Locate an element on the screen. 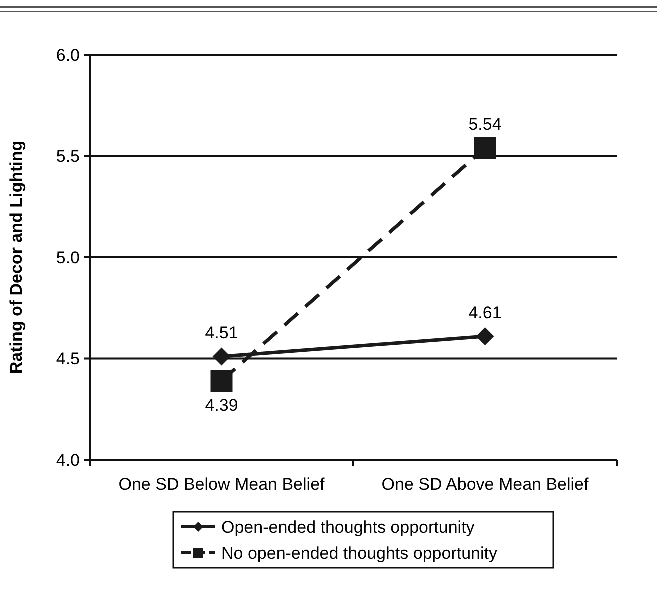 The width and height of the screenshot is (657, 599). legend-label: Open-ended thoughts opportunity is located at coordinates (349, 527).